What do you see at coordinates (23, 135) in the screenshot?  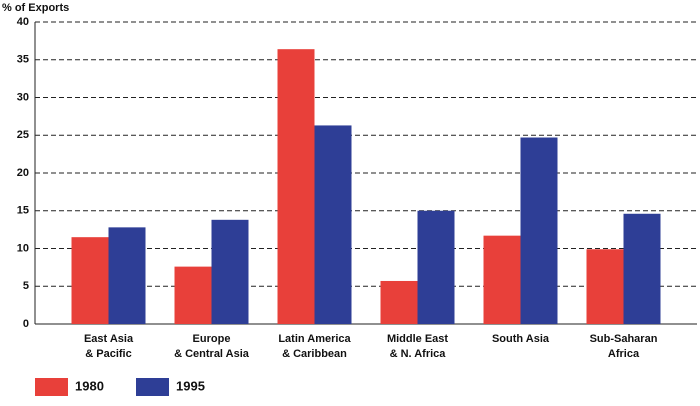 I see `y-tick-label: 25` at bounding box center [23, 135].